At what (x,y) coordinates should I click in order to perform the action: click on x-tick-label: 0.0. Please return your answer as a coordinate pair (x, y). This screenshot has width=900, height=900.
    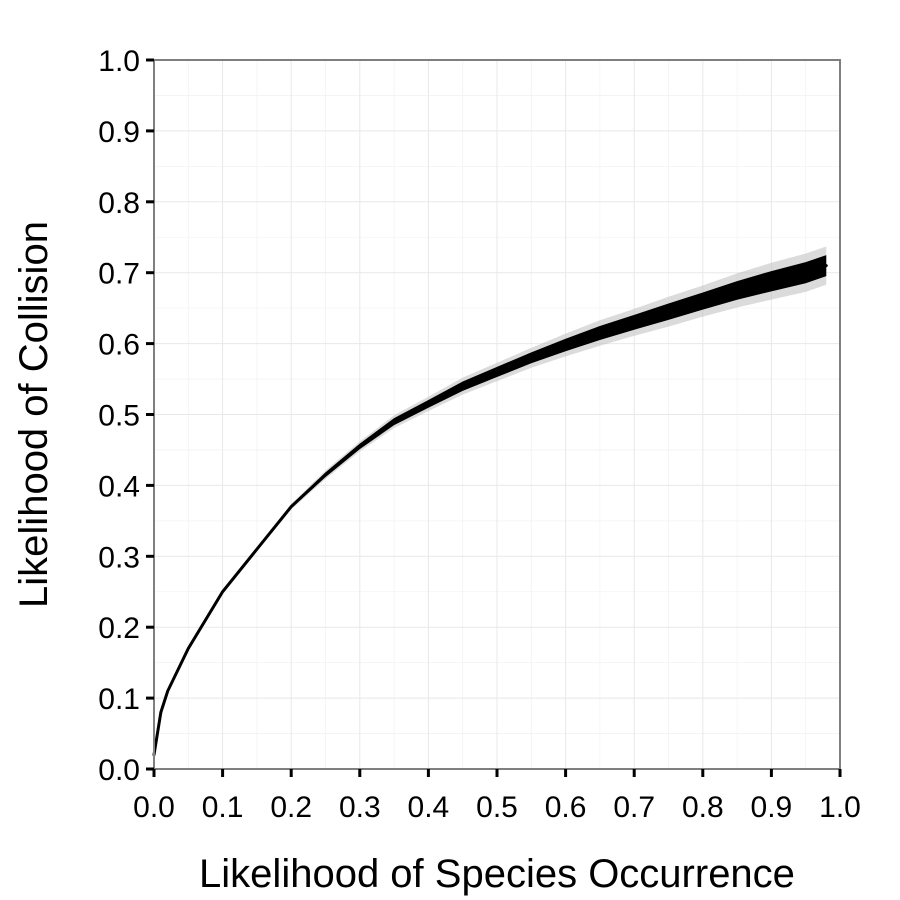
    Looking at the image, I should click on (154, 807).